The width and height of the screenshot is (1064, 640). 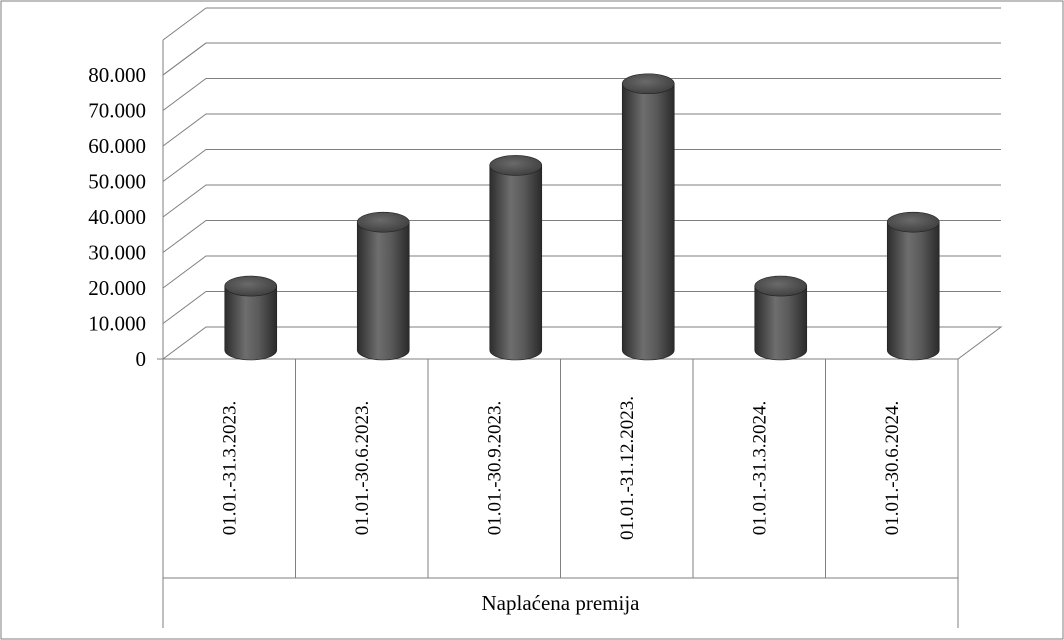 I want to click on y-tick-label: 70.000, so click(x=117, y=111).